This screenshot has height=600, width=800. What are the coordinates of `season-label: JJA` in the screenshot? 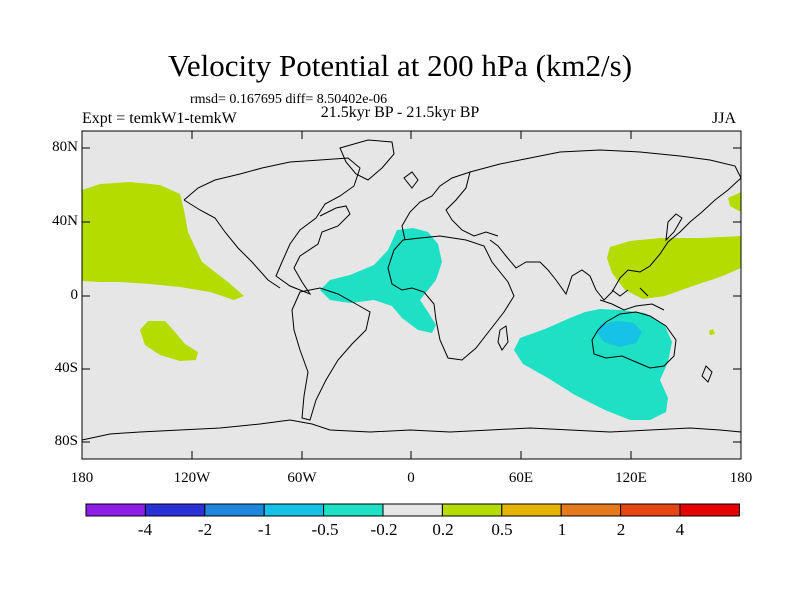 It's located at (723, 118).